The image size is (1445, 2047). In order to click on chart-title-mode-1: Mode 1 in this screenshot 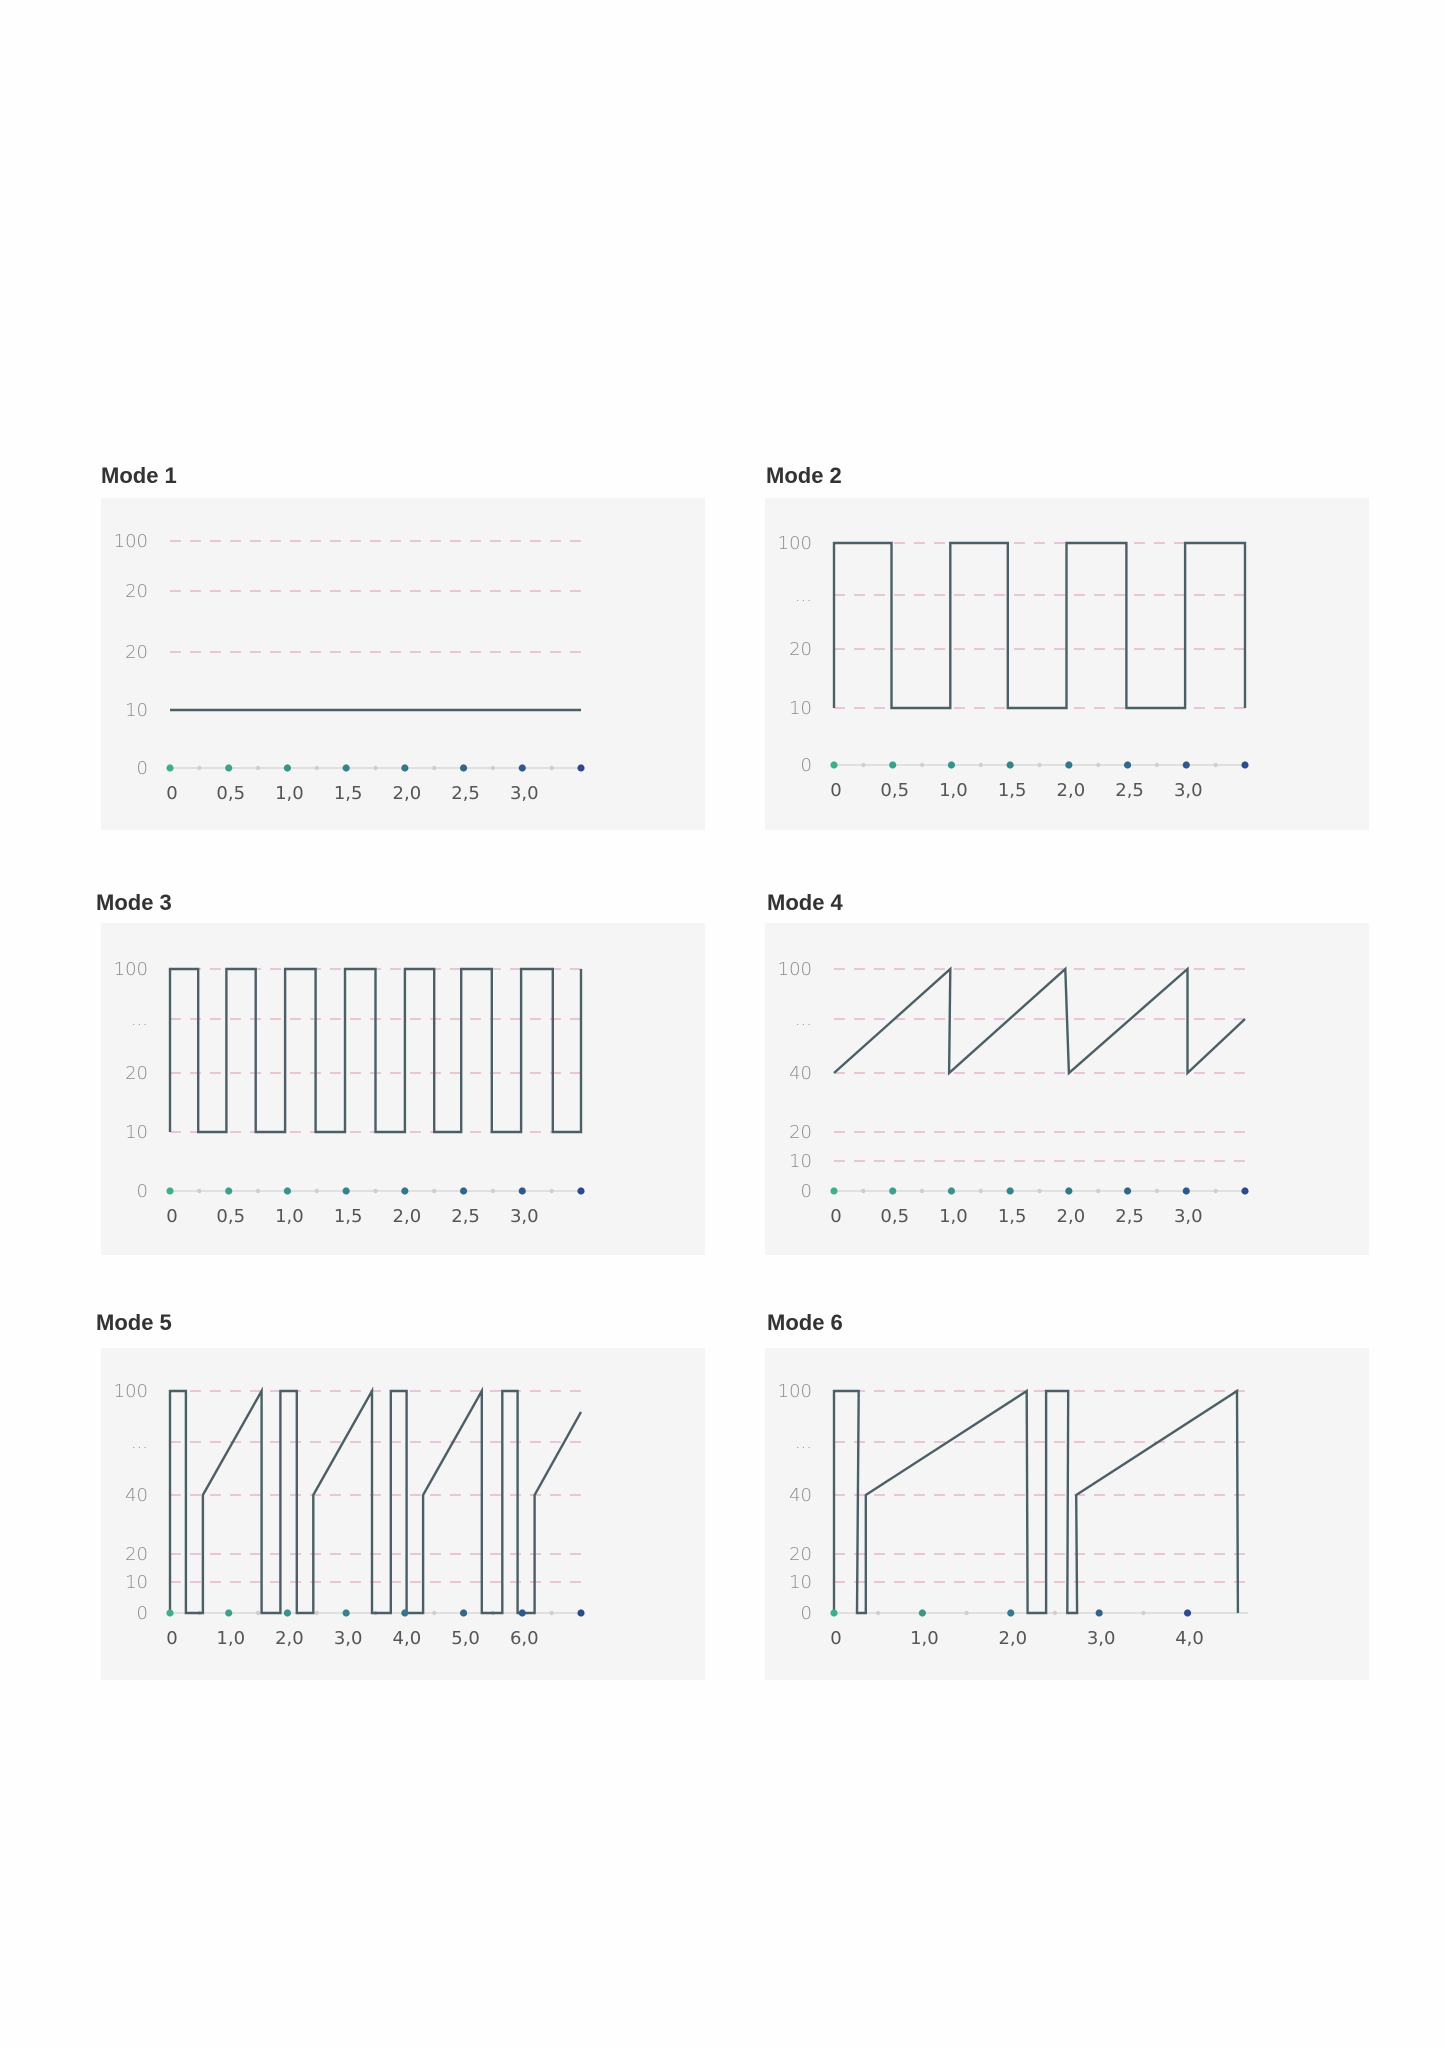, I will do `click(139, 475)`.